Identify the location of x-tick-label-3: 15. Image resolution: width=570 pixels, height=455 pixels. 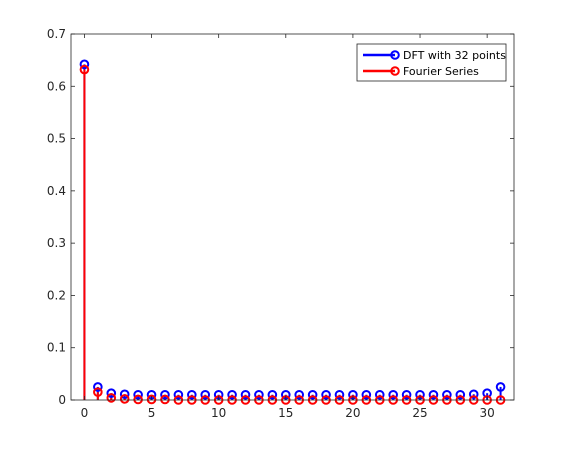
(285, 413).